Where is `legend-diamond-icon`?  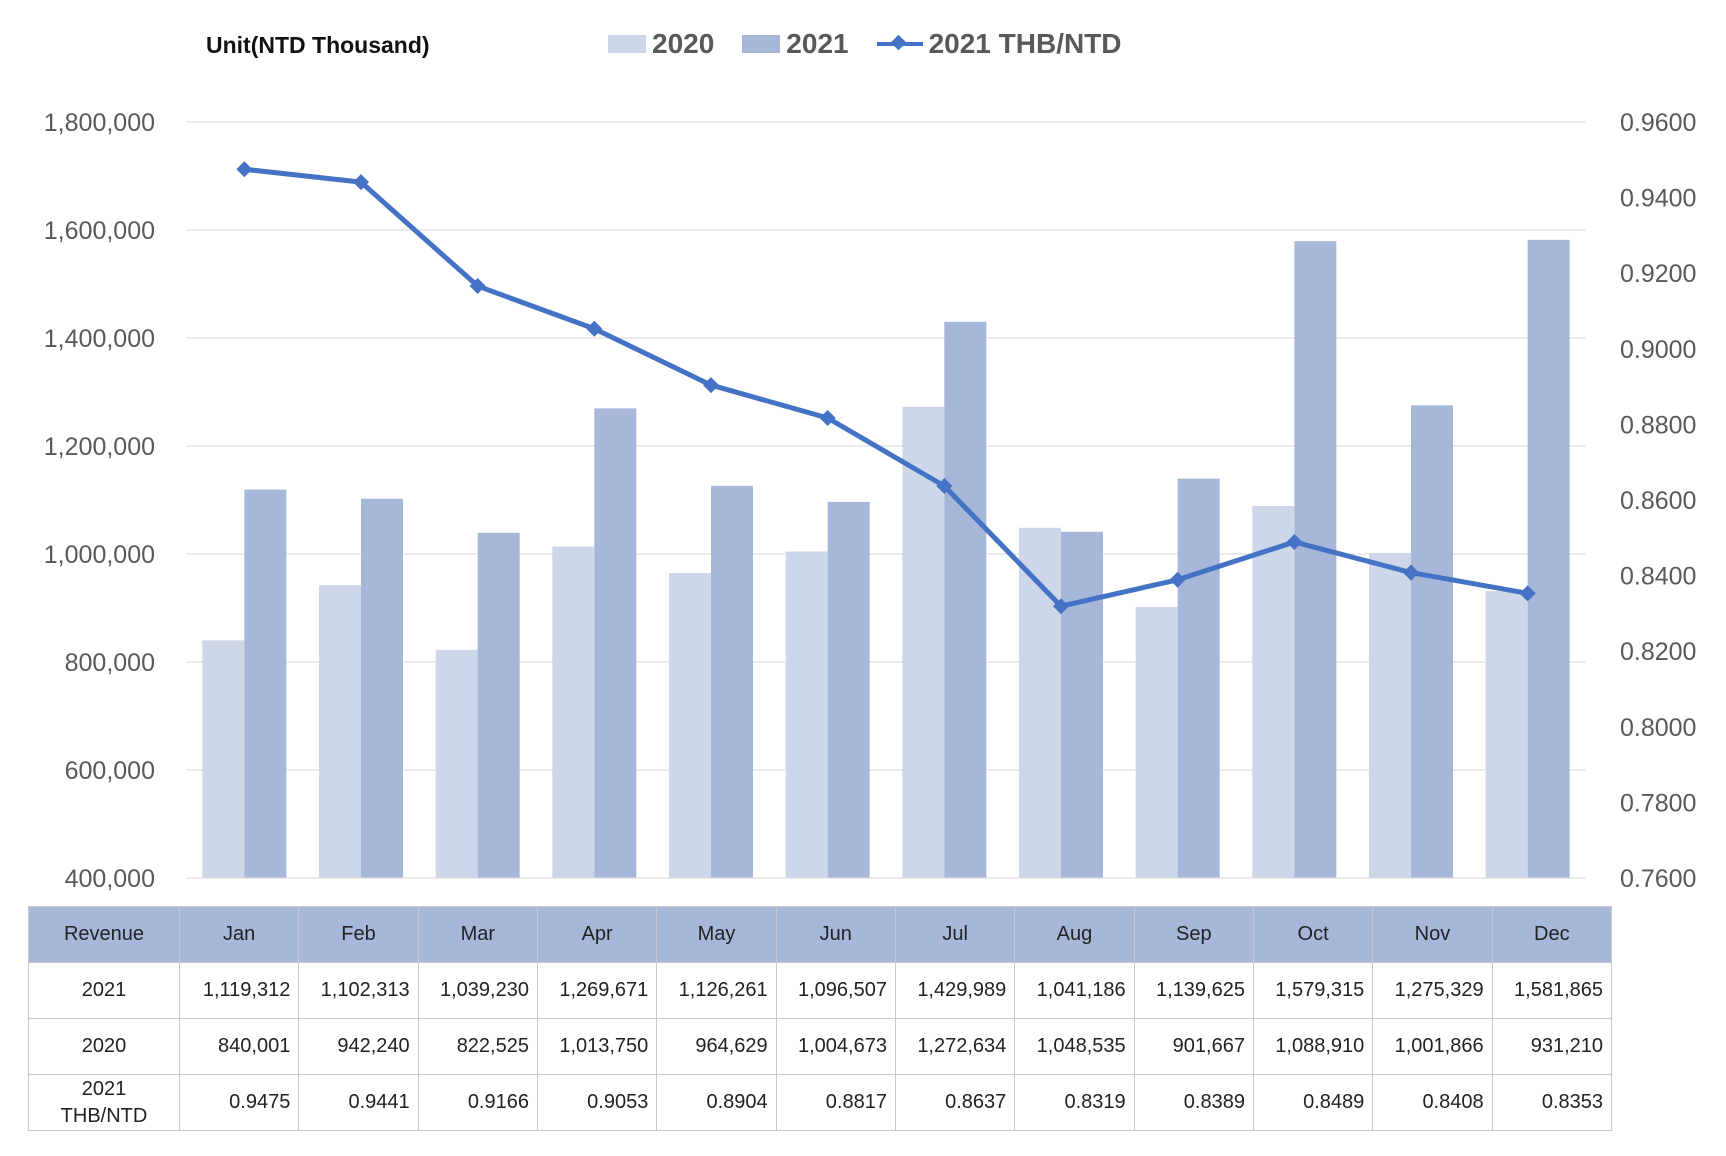
legend-diamond-icon is located at coordinates (898, 42).